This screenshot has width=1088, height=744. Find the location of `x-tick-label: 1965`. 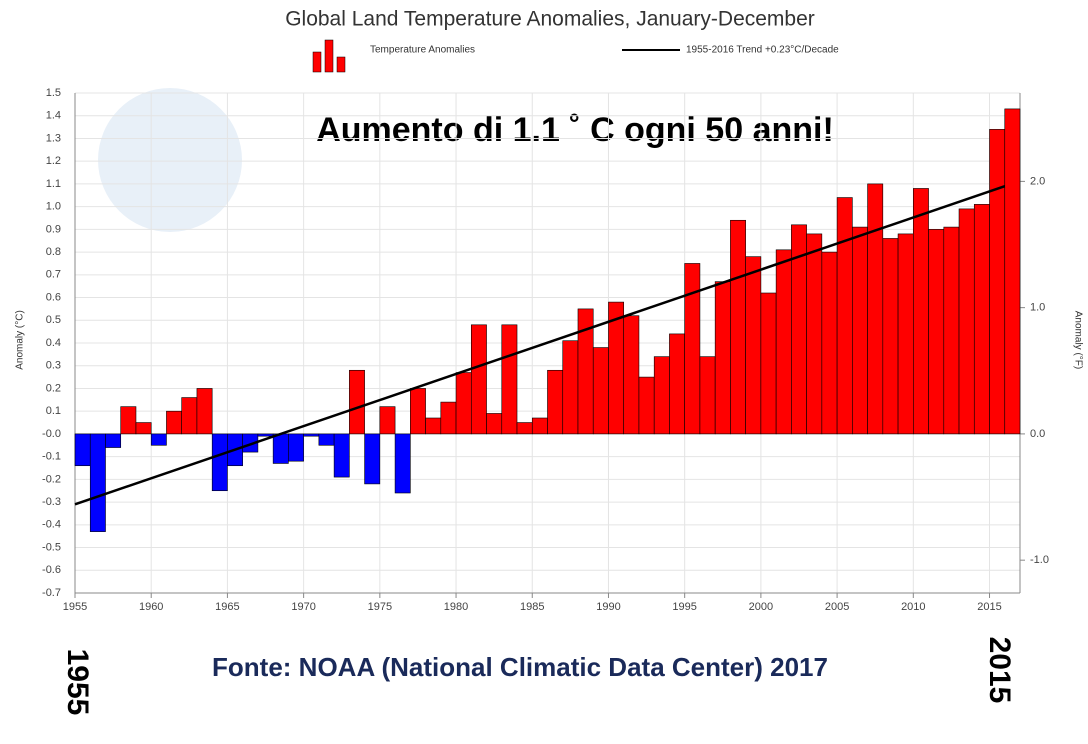

x-tick-label: 1965 is located at coordinates (227, 607).